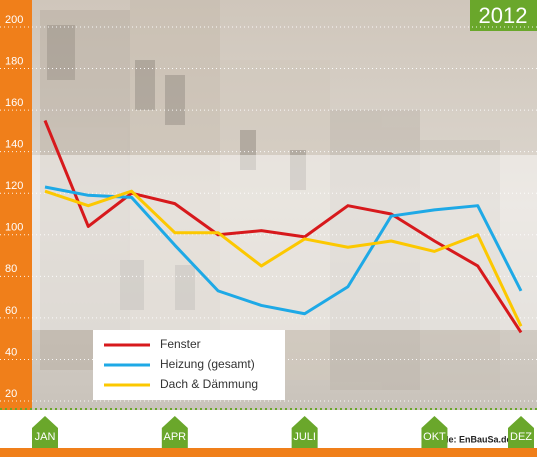  I want to click on x-tick-label: APR, so click(175, 437).